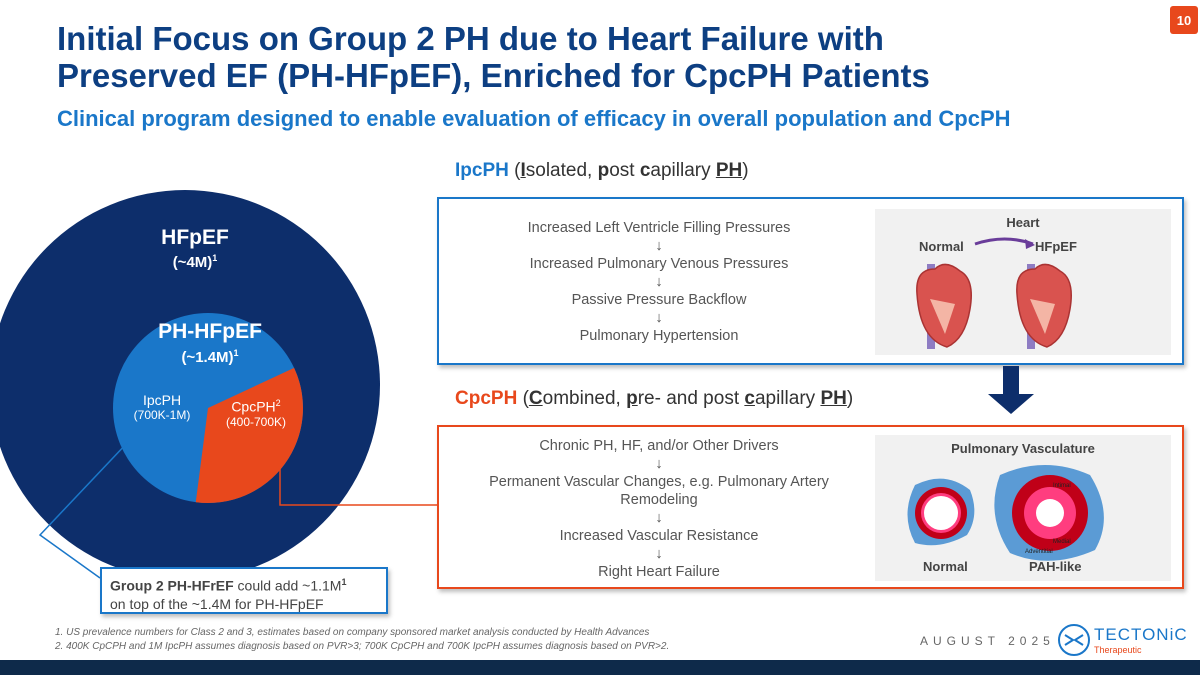 The height and width of the screenshot is (675, 1200). I want to click on page-number: 10, so click(1184, 20).